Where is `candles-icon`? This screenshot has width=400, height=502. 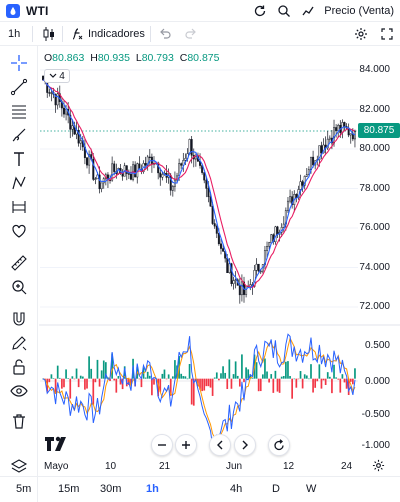 candles-icon is located at coordinates (49, 34).